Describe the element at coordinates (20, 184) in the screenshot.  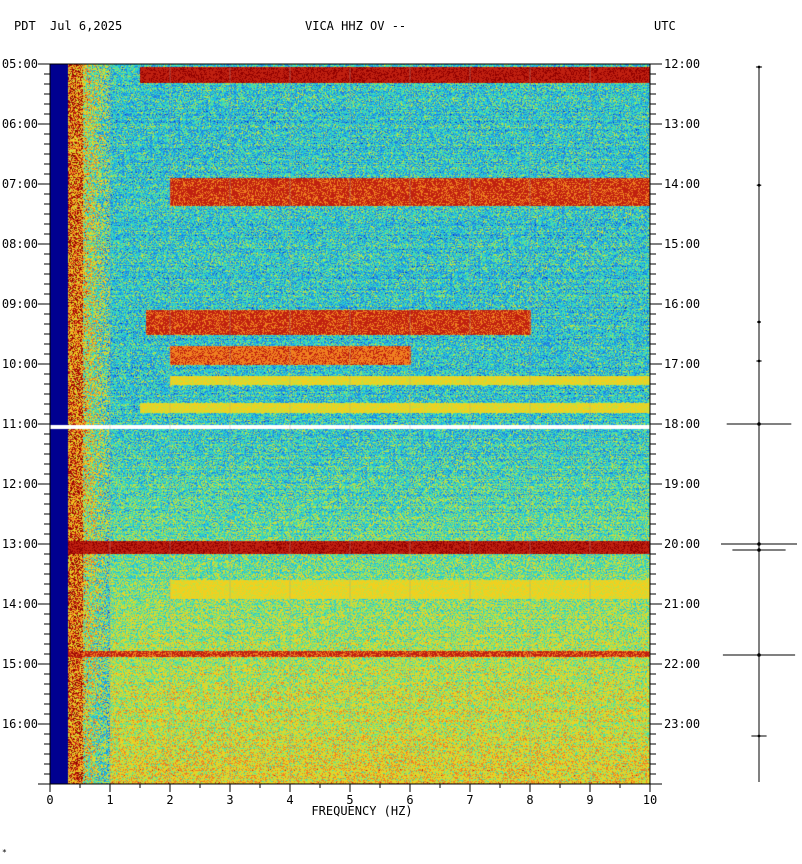
I see `left-time-label: 07:00` at that location.